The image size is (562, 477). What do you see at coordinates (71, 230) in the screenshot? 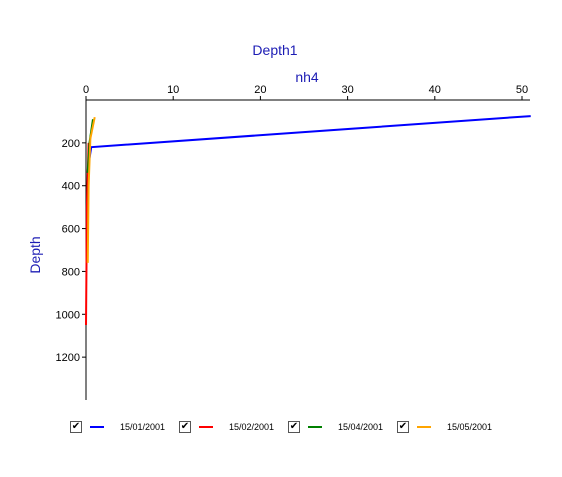
I see `y-tick-label: 600` at bounding box center [71, 230].